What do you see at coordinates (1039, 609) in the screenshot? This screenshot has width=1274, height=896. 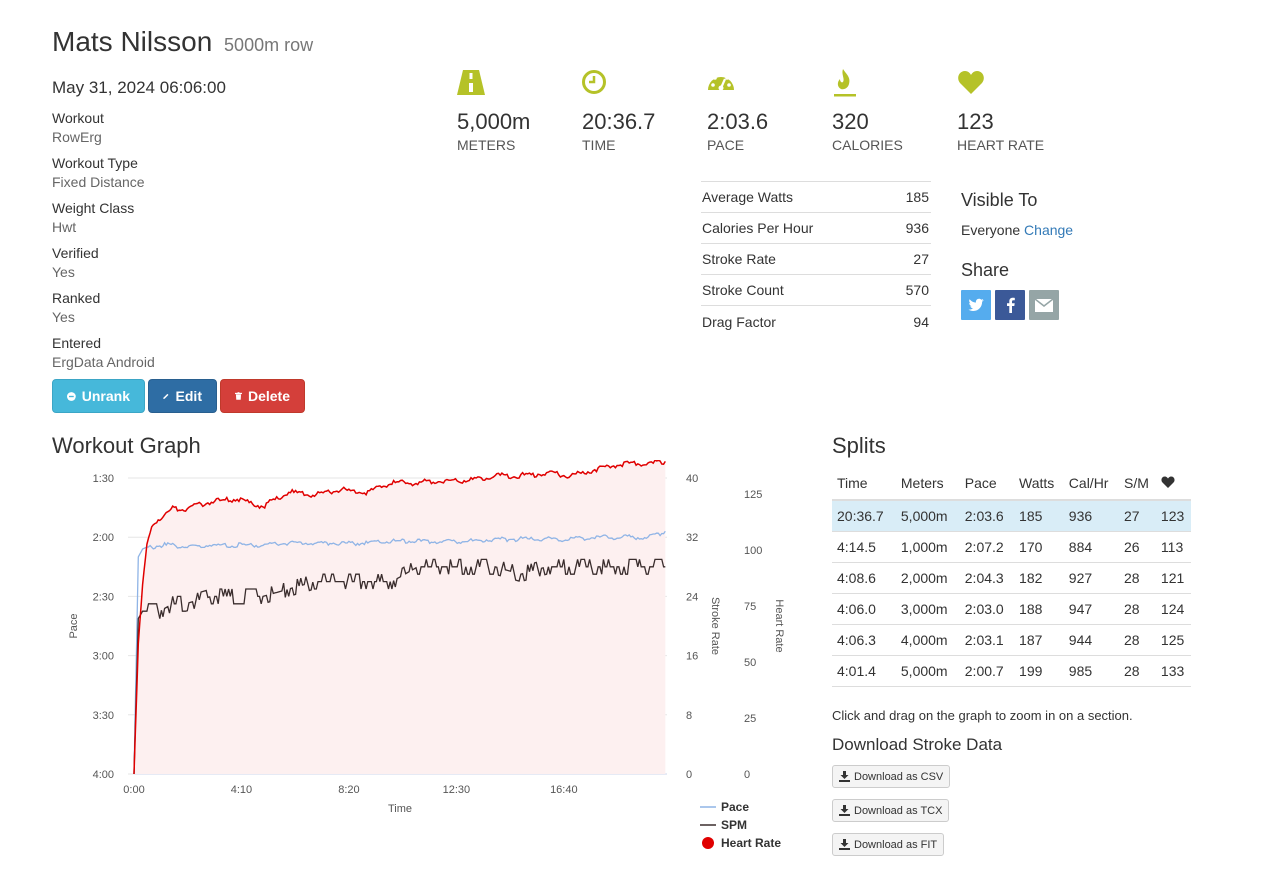 I see `splits-cell: 188` at bounding box center [1039, 609].